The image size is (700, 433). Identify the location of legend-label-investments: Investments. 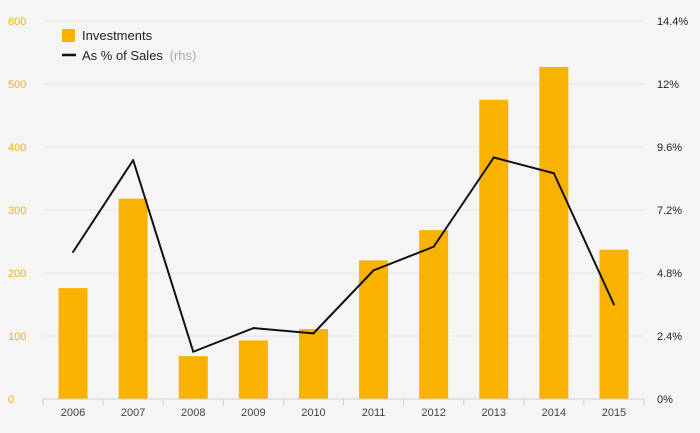
(117, 35).